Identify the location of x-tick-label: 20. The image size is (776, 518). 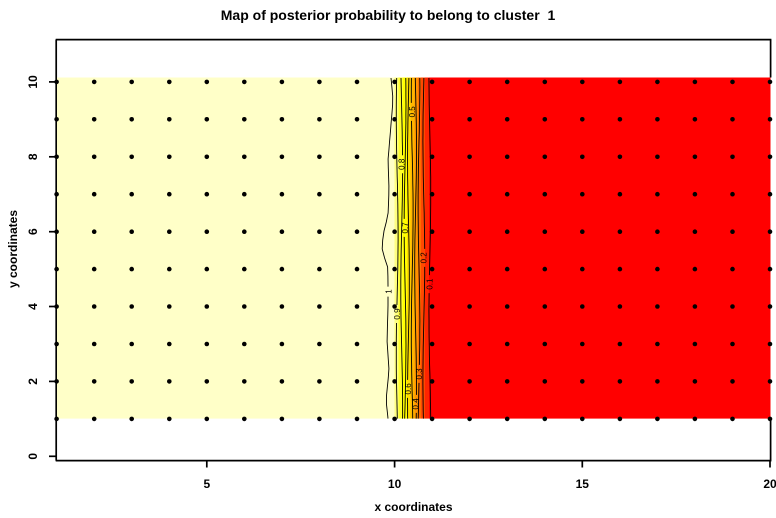
(769, 484).